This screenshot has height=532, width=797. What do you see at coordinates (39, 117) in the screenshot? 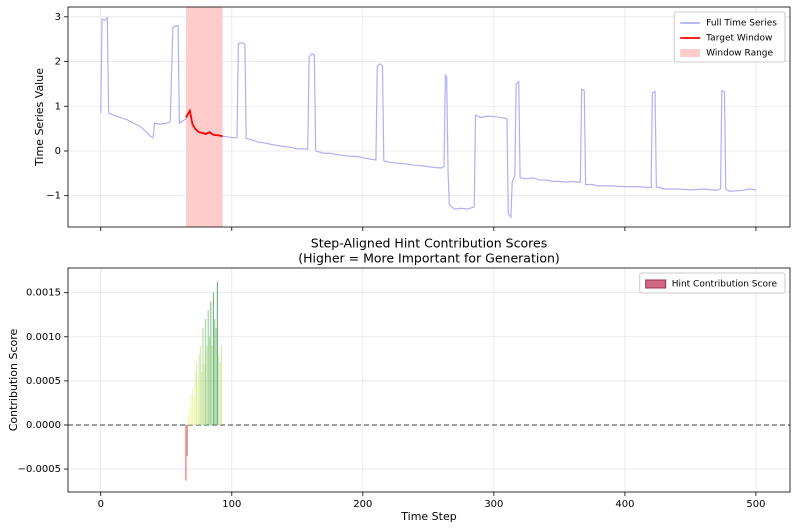
I see `y-axis-label: Time Series Value` at bounding box center [39, 117].